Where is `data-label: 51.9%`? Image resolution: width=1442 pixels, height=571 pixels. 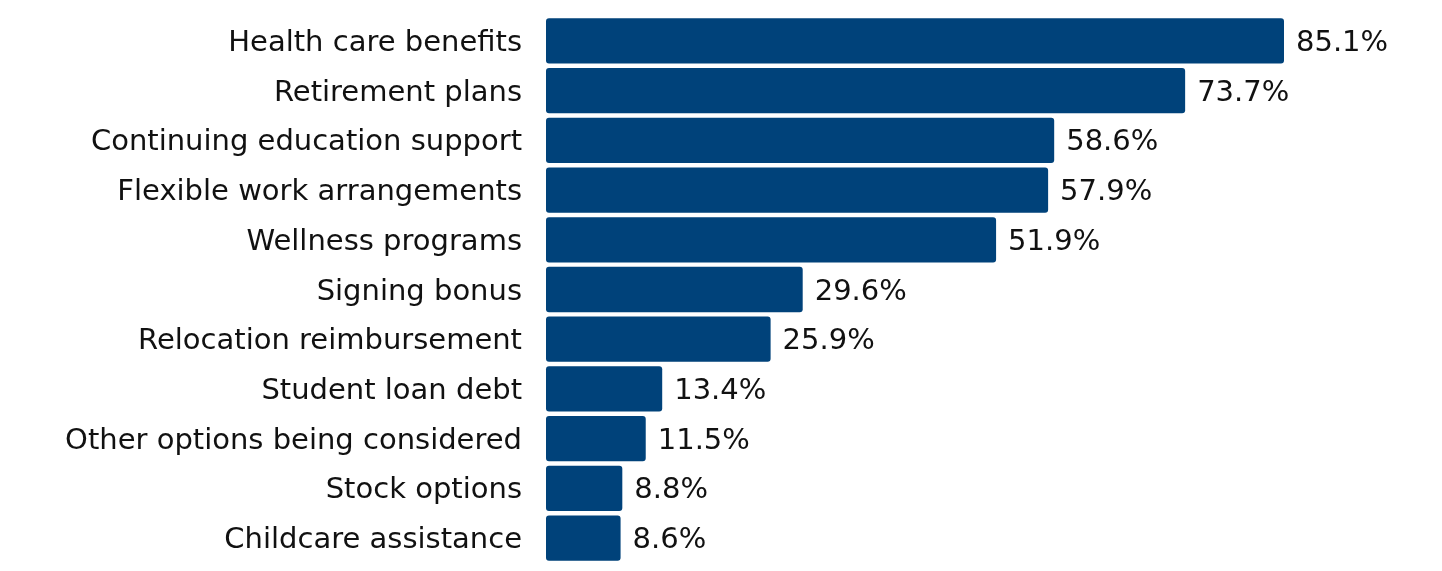
data-label: 51.9% is located at coordinates (1054, 239).